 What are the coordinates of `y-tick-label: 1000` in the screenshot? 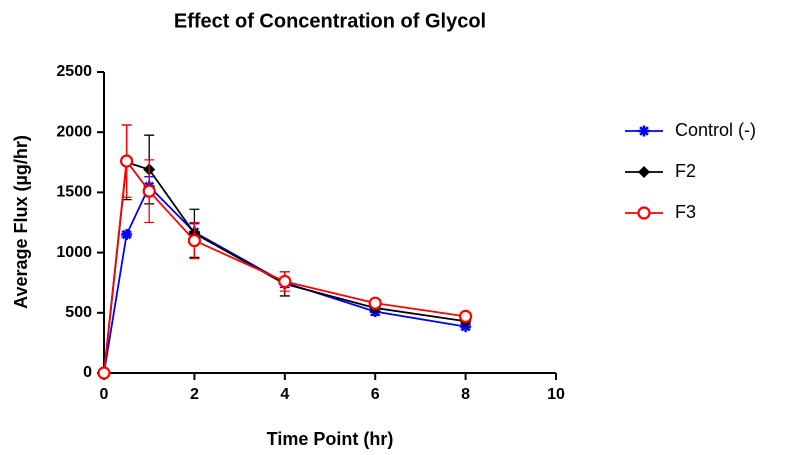 It's located at (74, 252).